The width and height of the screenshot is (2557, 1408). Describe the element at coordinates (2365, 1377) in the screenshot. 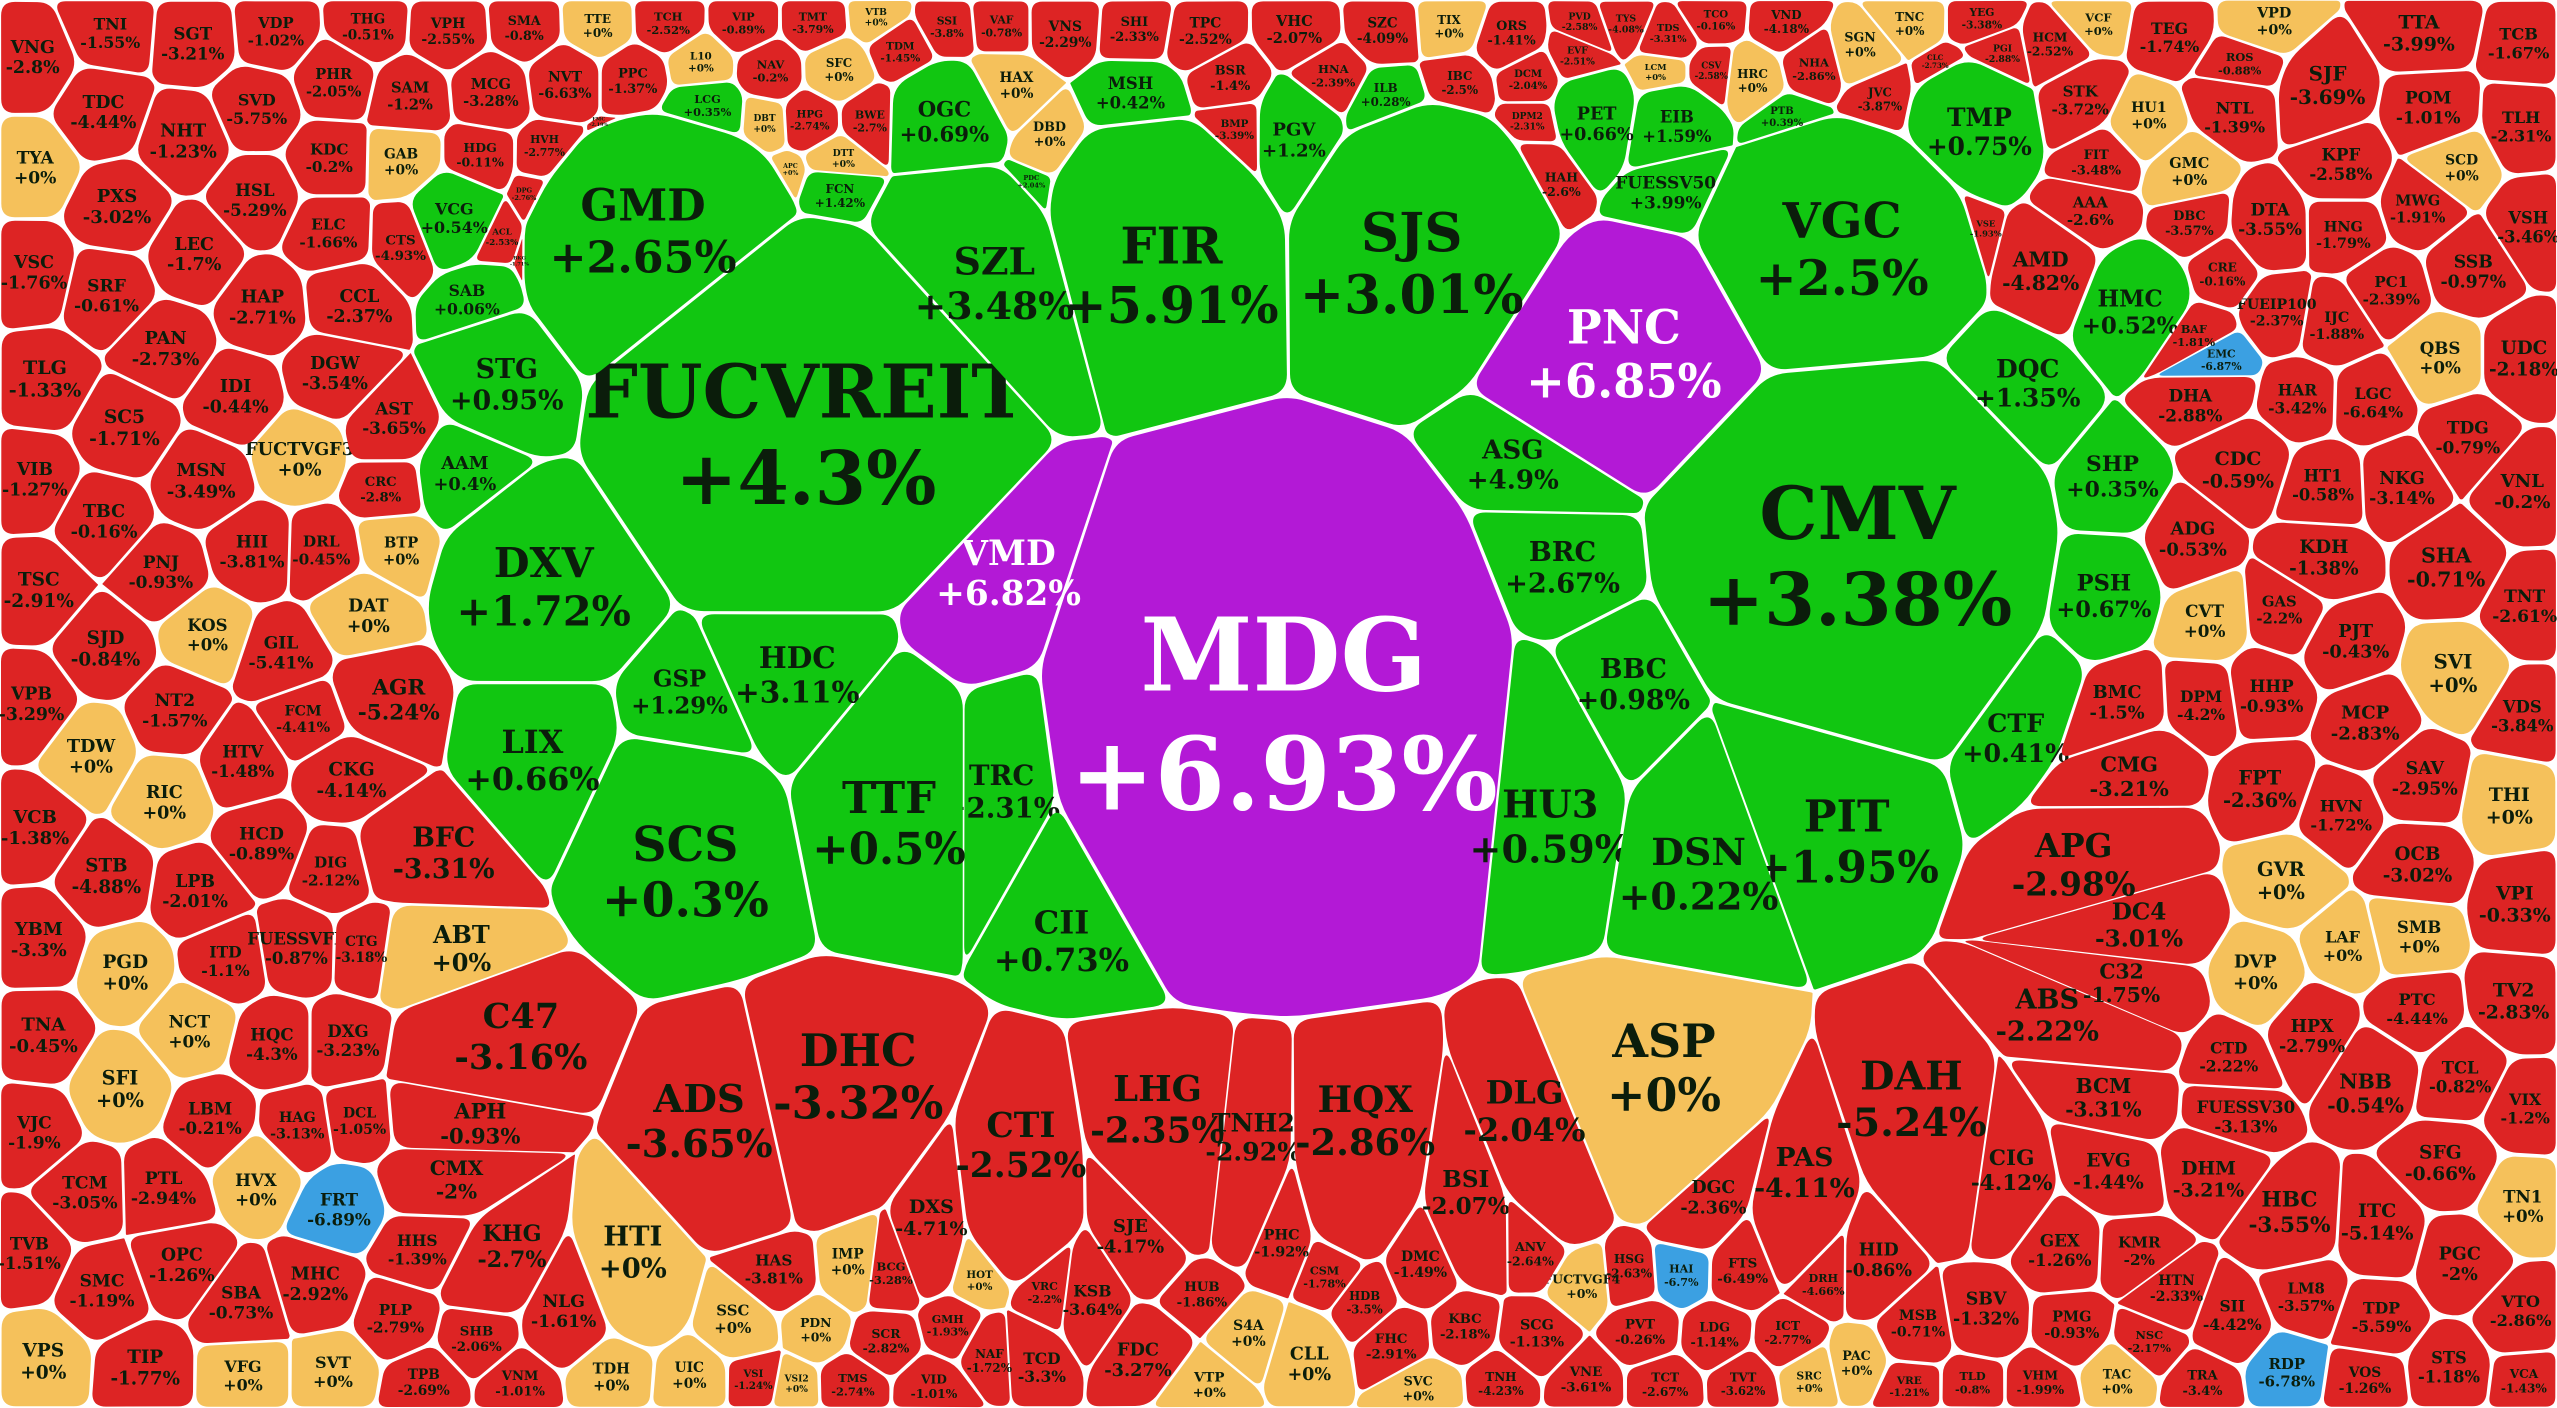

I see `cell-vos: VOS-1.26%` at that location.